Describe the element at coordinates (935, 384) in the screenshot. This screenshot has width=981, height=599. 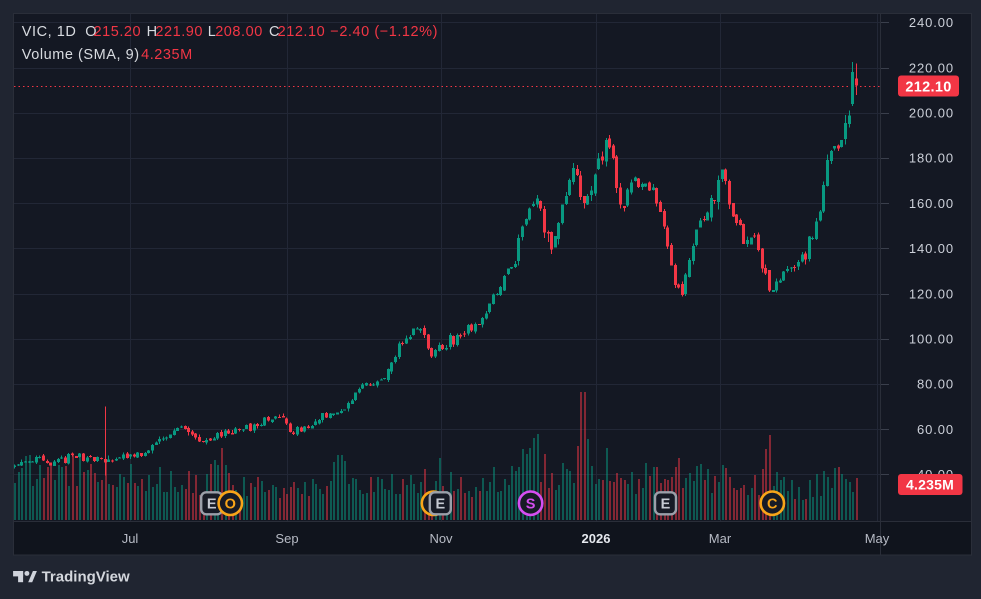
I see `svg-text: 80.00` at that location.